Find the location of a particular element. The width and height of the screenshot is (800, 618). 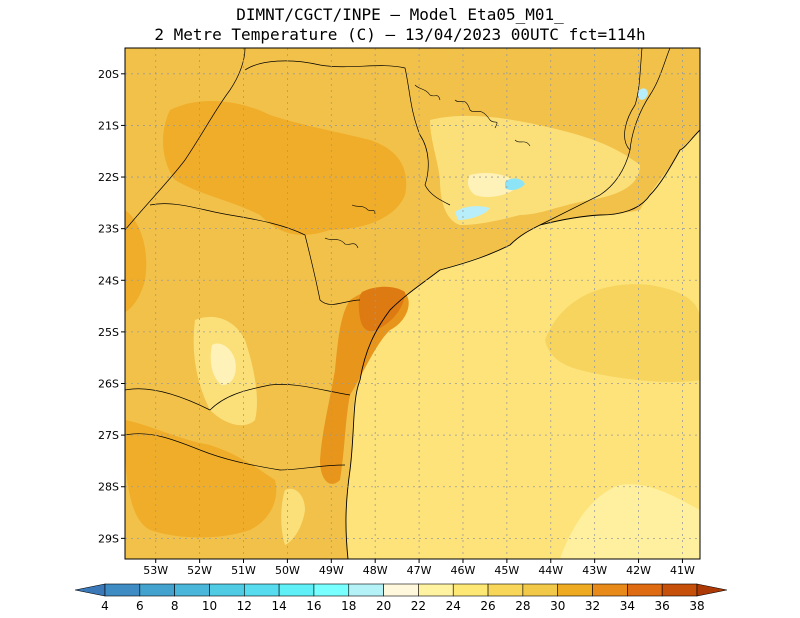

lon-tick-label: 49W is located at coordinates (331, 570).